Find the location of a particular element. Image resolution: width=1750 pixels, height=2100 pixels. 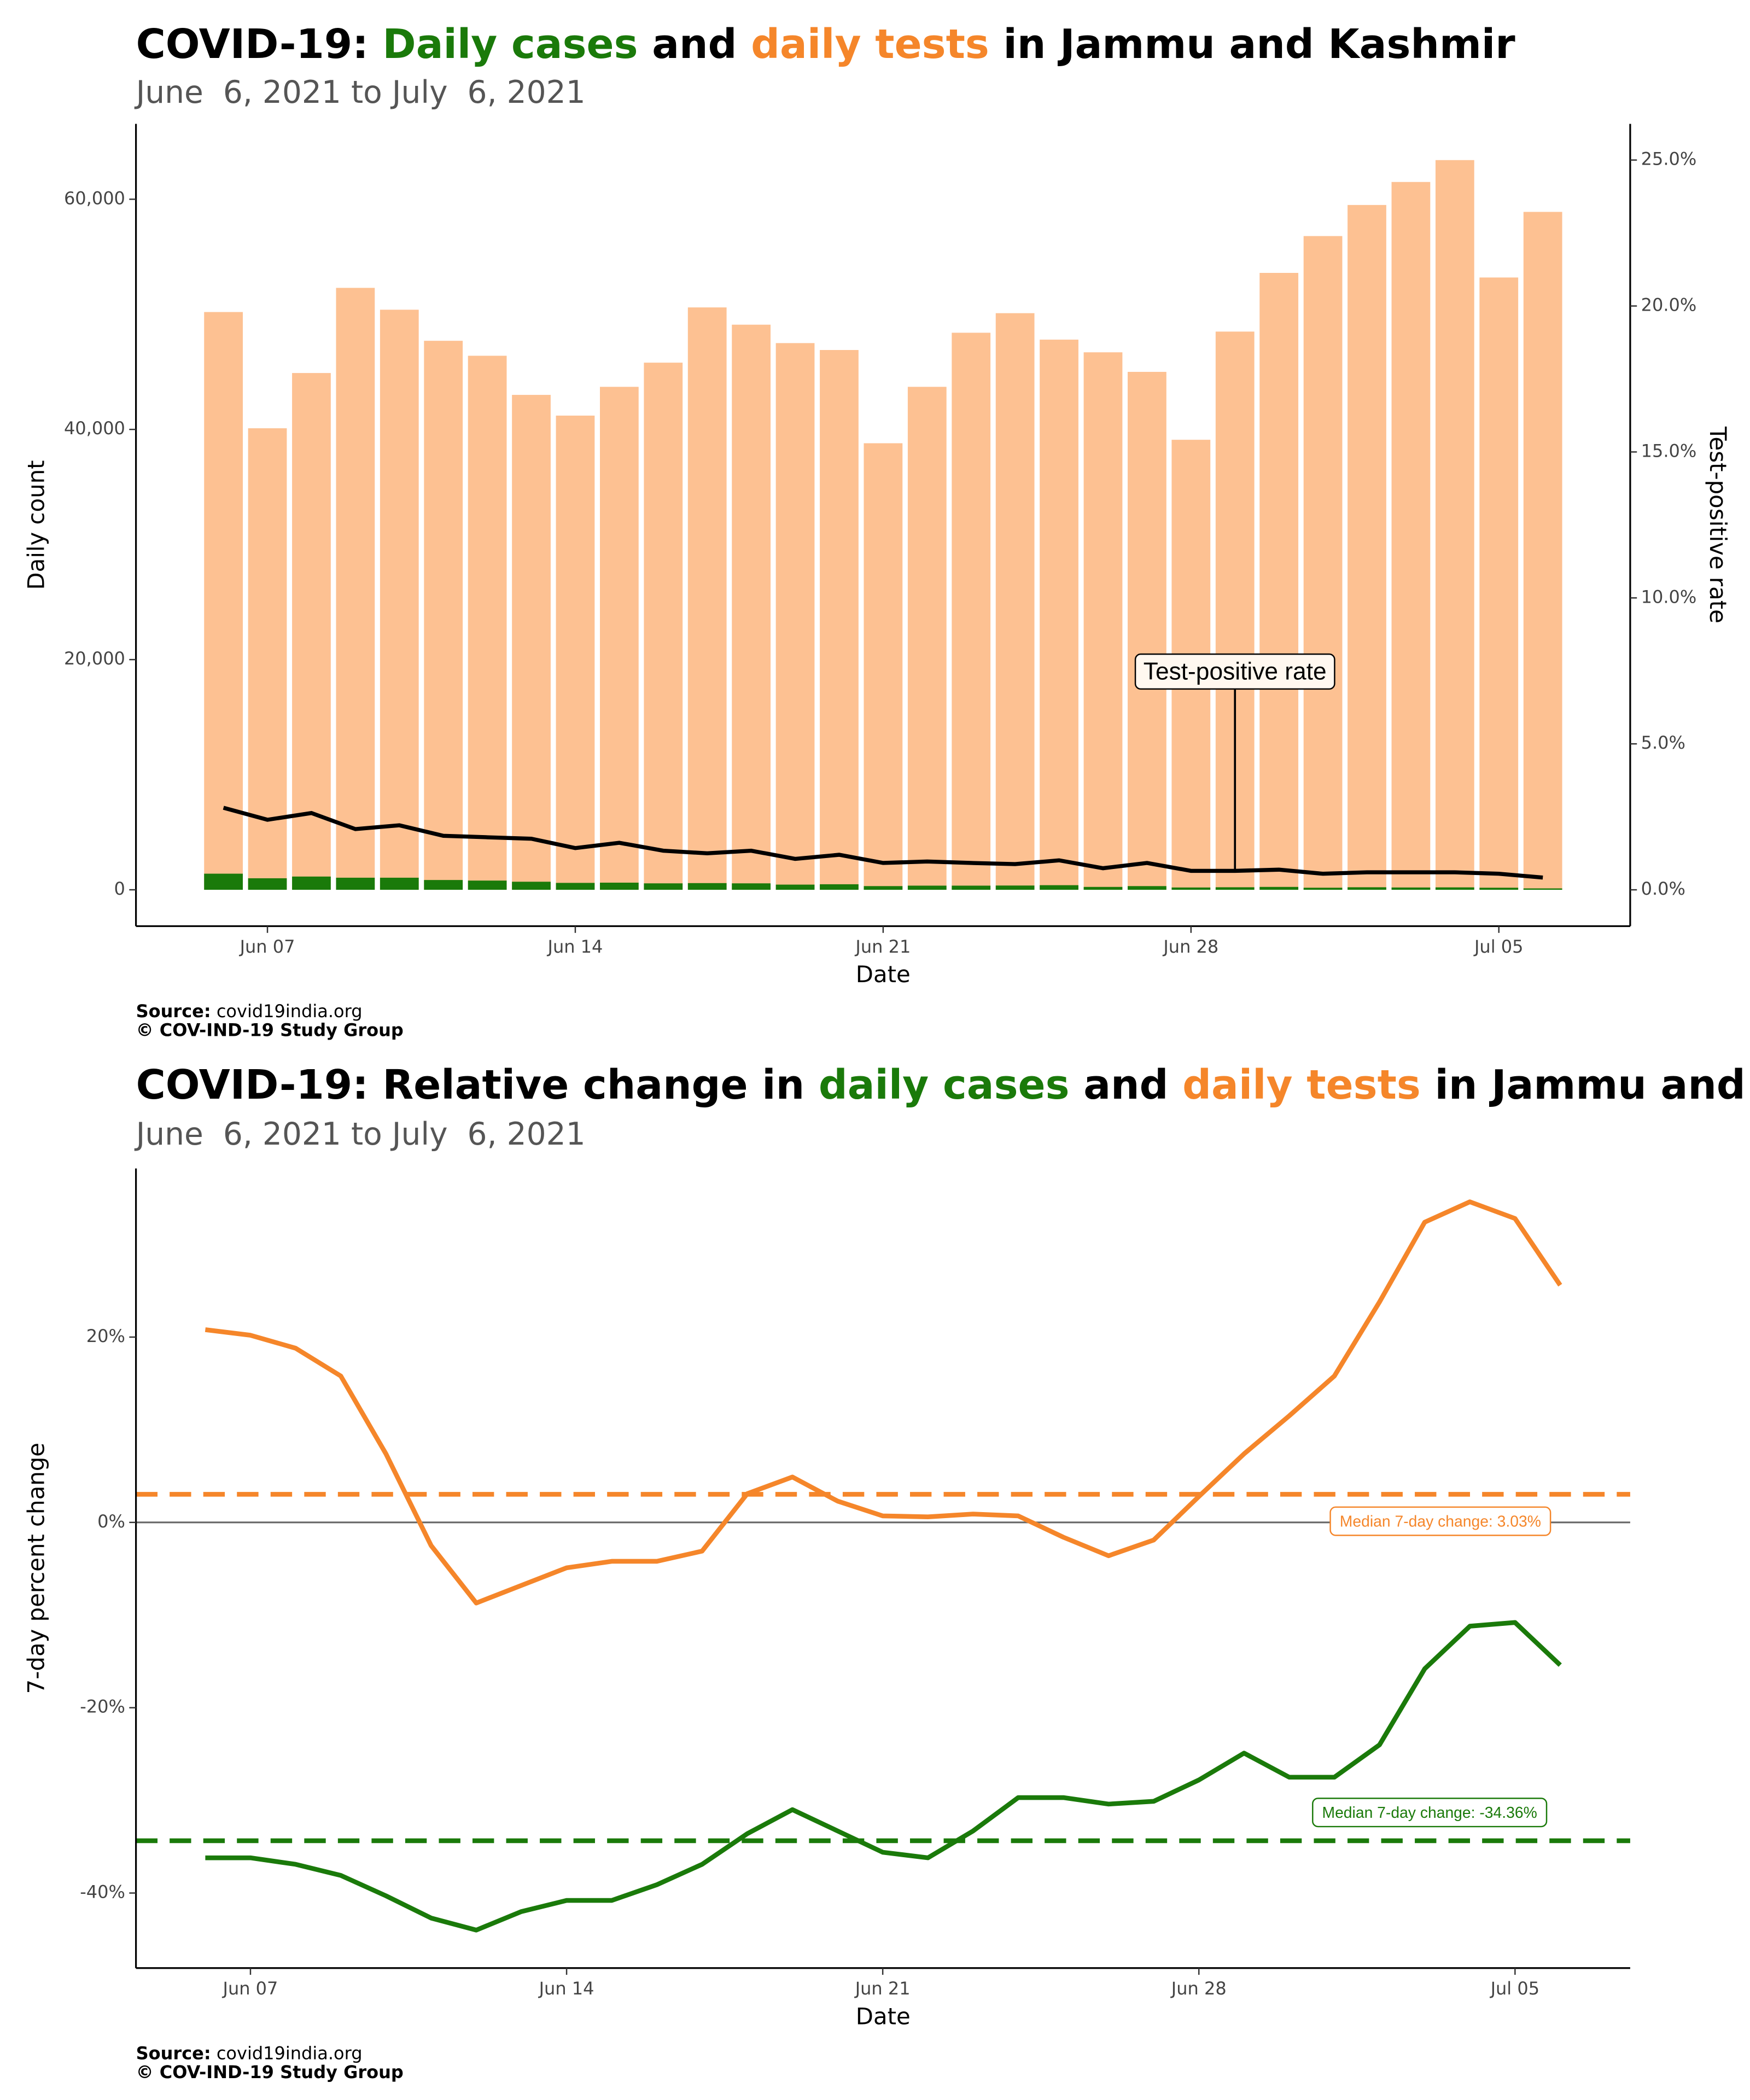

title-part: COVID-19: Relative change in is located at coordinates (477, 1085).